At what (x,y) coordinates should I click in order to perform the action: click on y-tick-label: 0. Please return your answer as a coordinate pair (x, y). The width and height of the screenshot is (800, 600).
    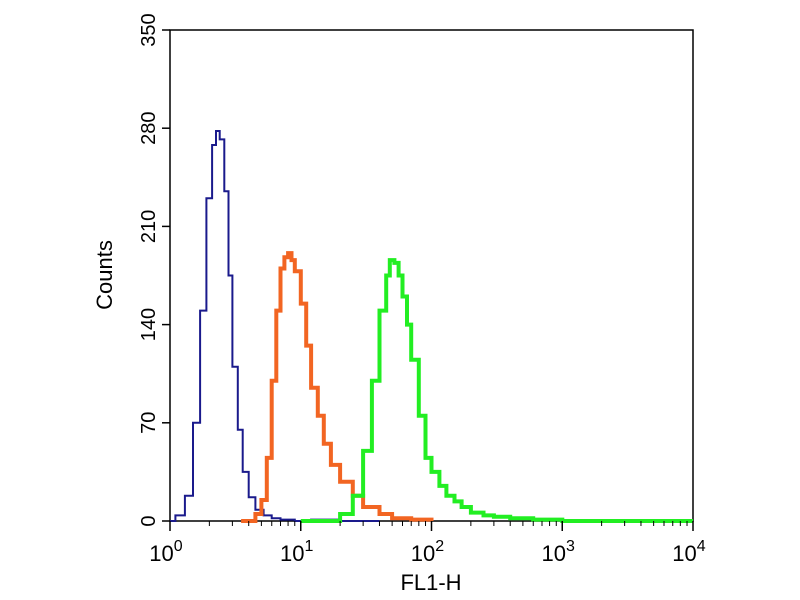
    Looking at the image, I should click on (149, 520).